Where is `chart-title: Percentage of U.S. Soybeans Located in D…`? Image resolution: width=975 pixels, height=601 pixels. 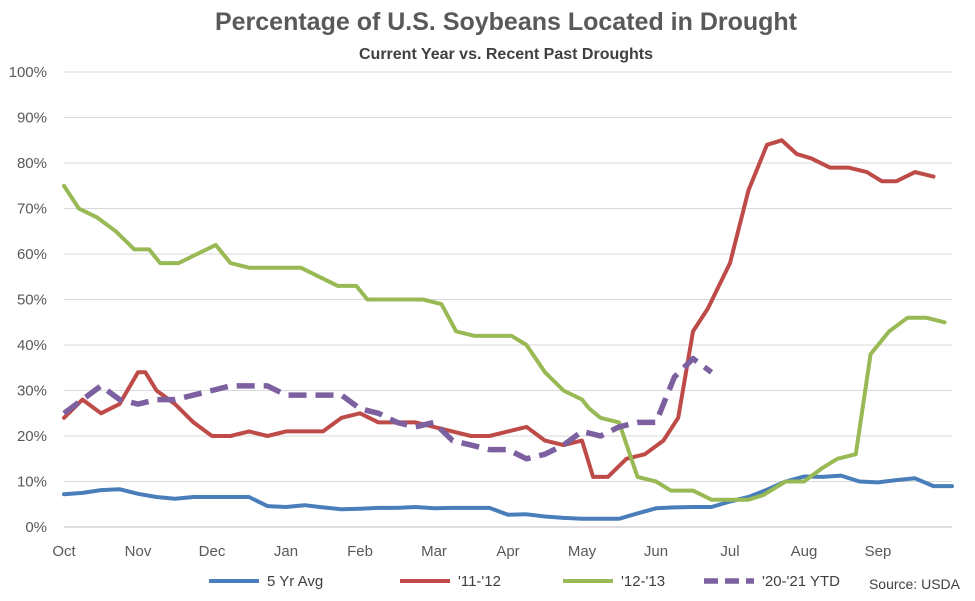 chart-title: Percentage of U.S. Soybeans Located in D… is located at coordinates (506, 22).